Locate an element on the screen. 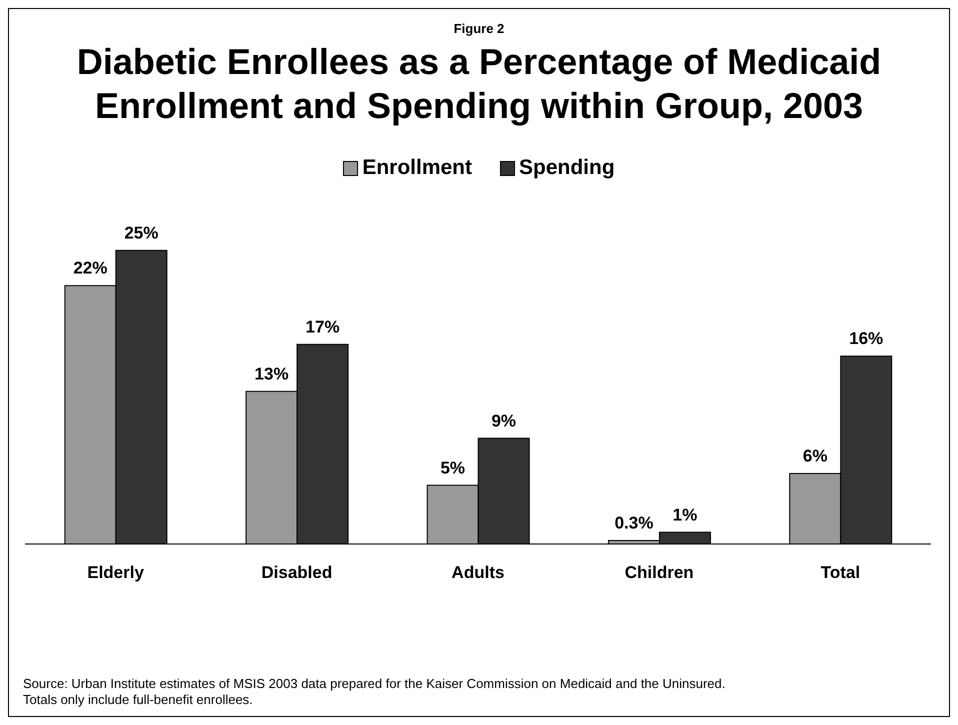  data-label: 13% is located at coordinates (271, 374).